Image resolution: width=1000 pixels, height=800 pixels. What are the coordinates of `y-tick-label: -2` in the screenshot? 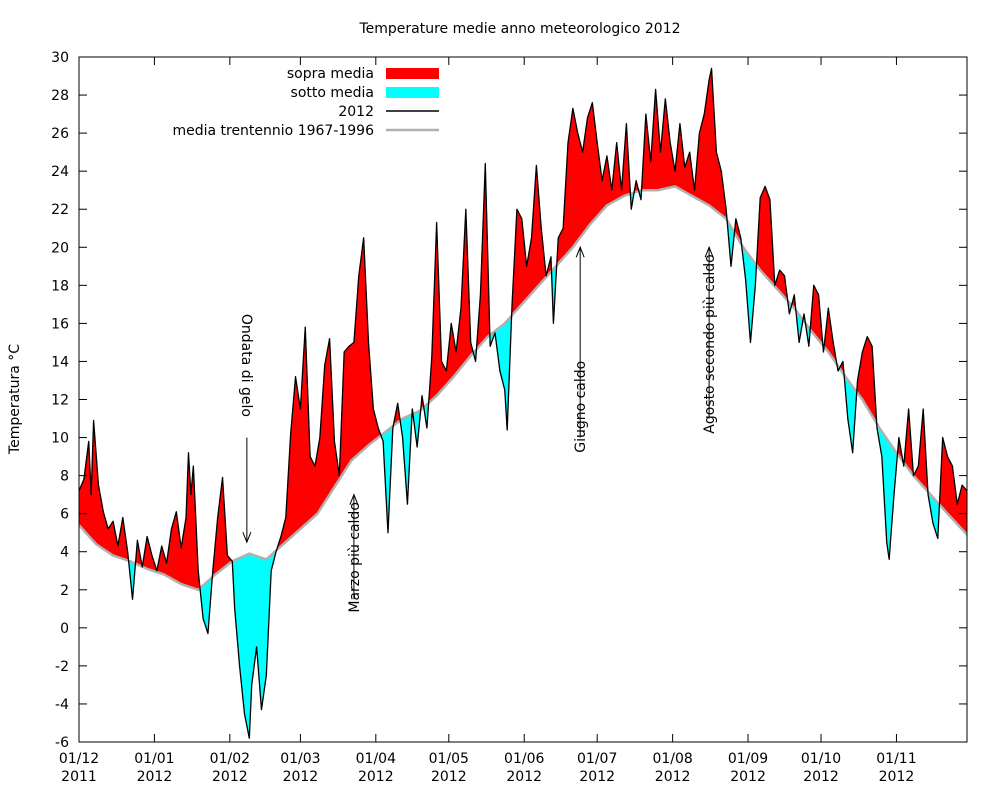 It's located at (62, 667).